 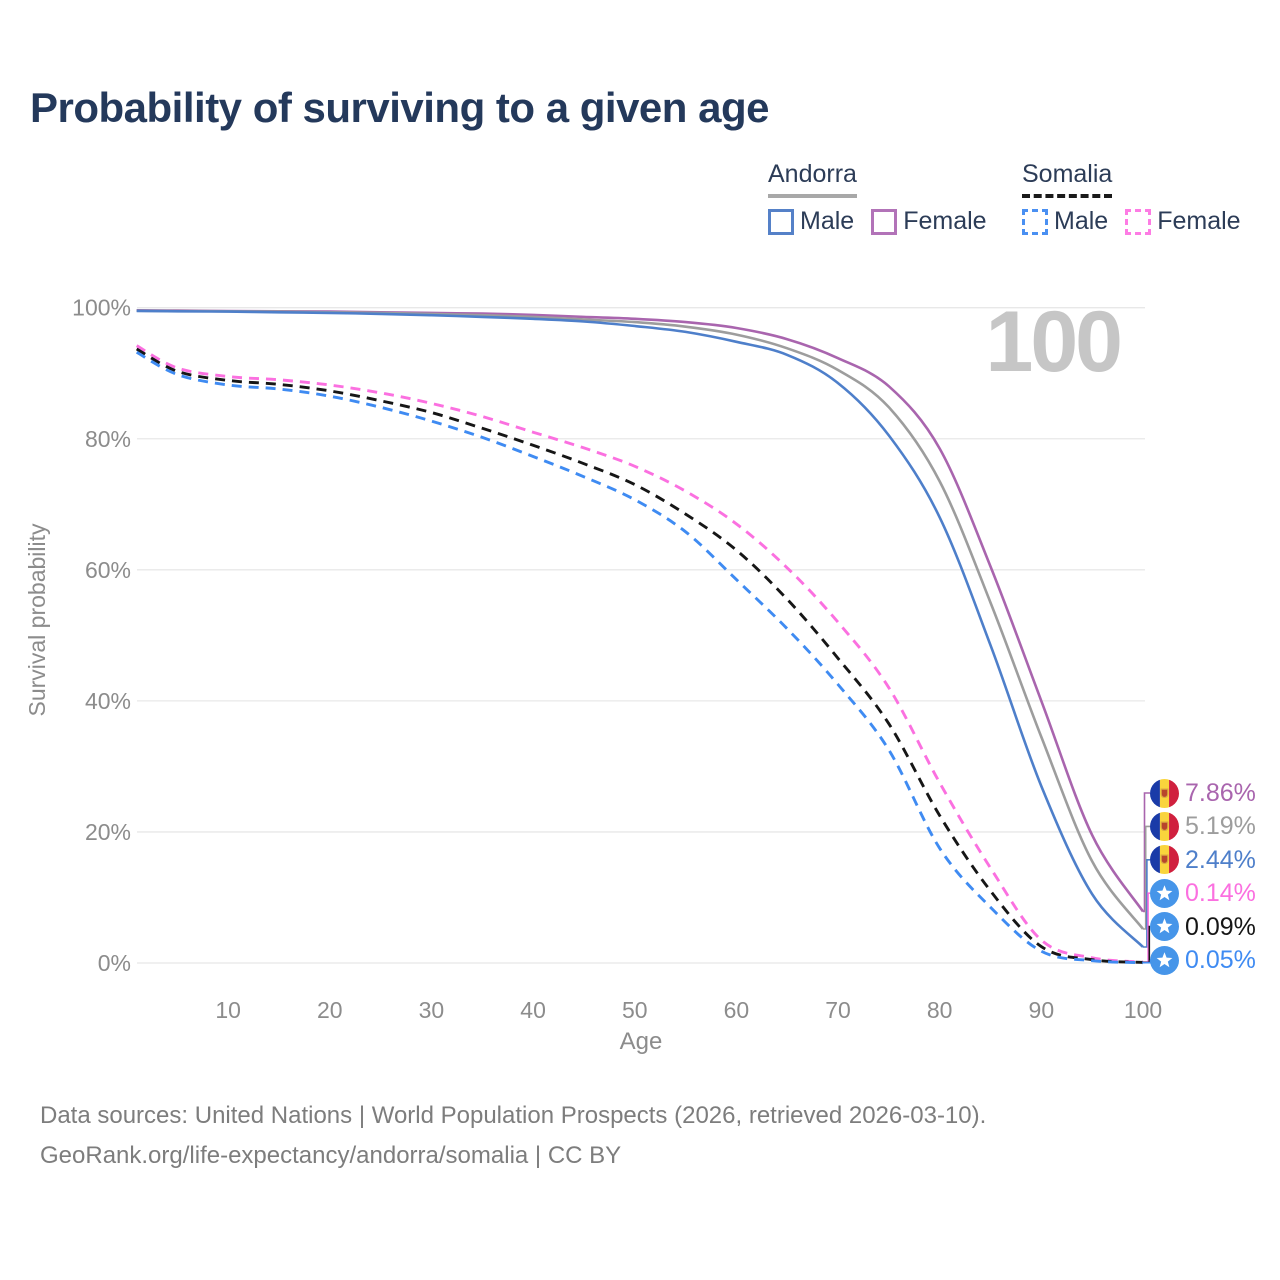 What do you see at coordinates (1067, 179) in the screenshot?
I see `legend-title-somalia: Somalia` at bounding box center [1067, 179].